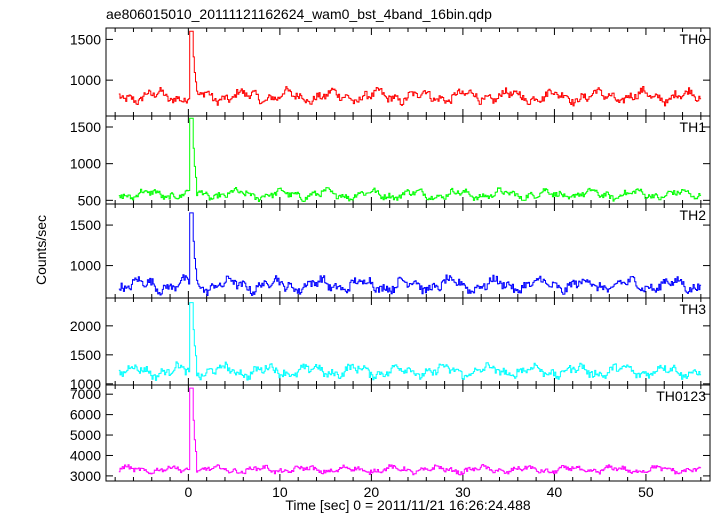 The width and height of the screenshot is (717, 516). Describe the element at coordinates (646, 492) in the screenshot. I see `x-tick-label: 50` at that location.